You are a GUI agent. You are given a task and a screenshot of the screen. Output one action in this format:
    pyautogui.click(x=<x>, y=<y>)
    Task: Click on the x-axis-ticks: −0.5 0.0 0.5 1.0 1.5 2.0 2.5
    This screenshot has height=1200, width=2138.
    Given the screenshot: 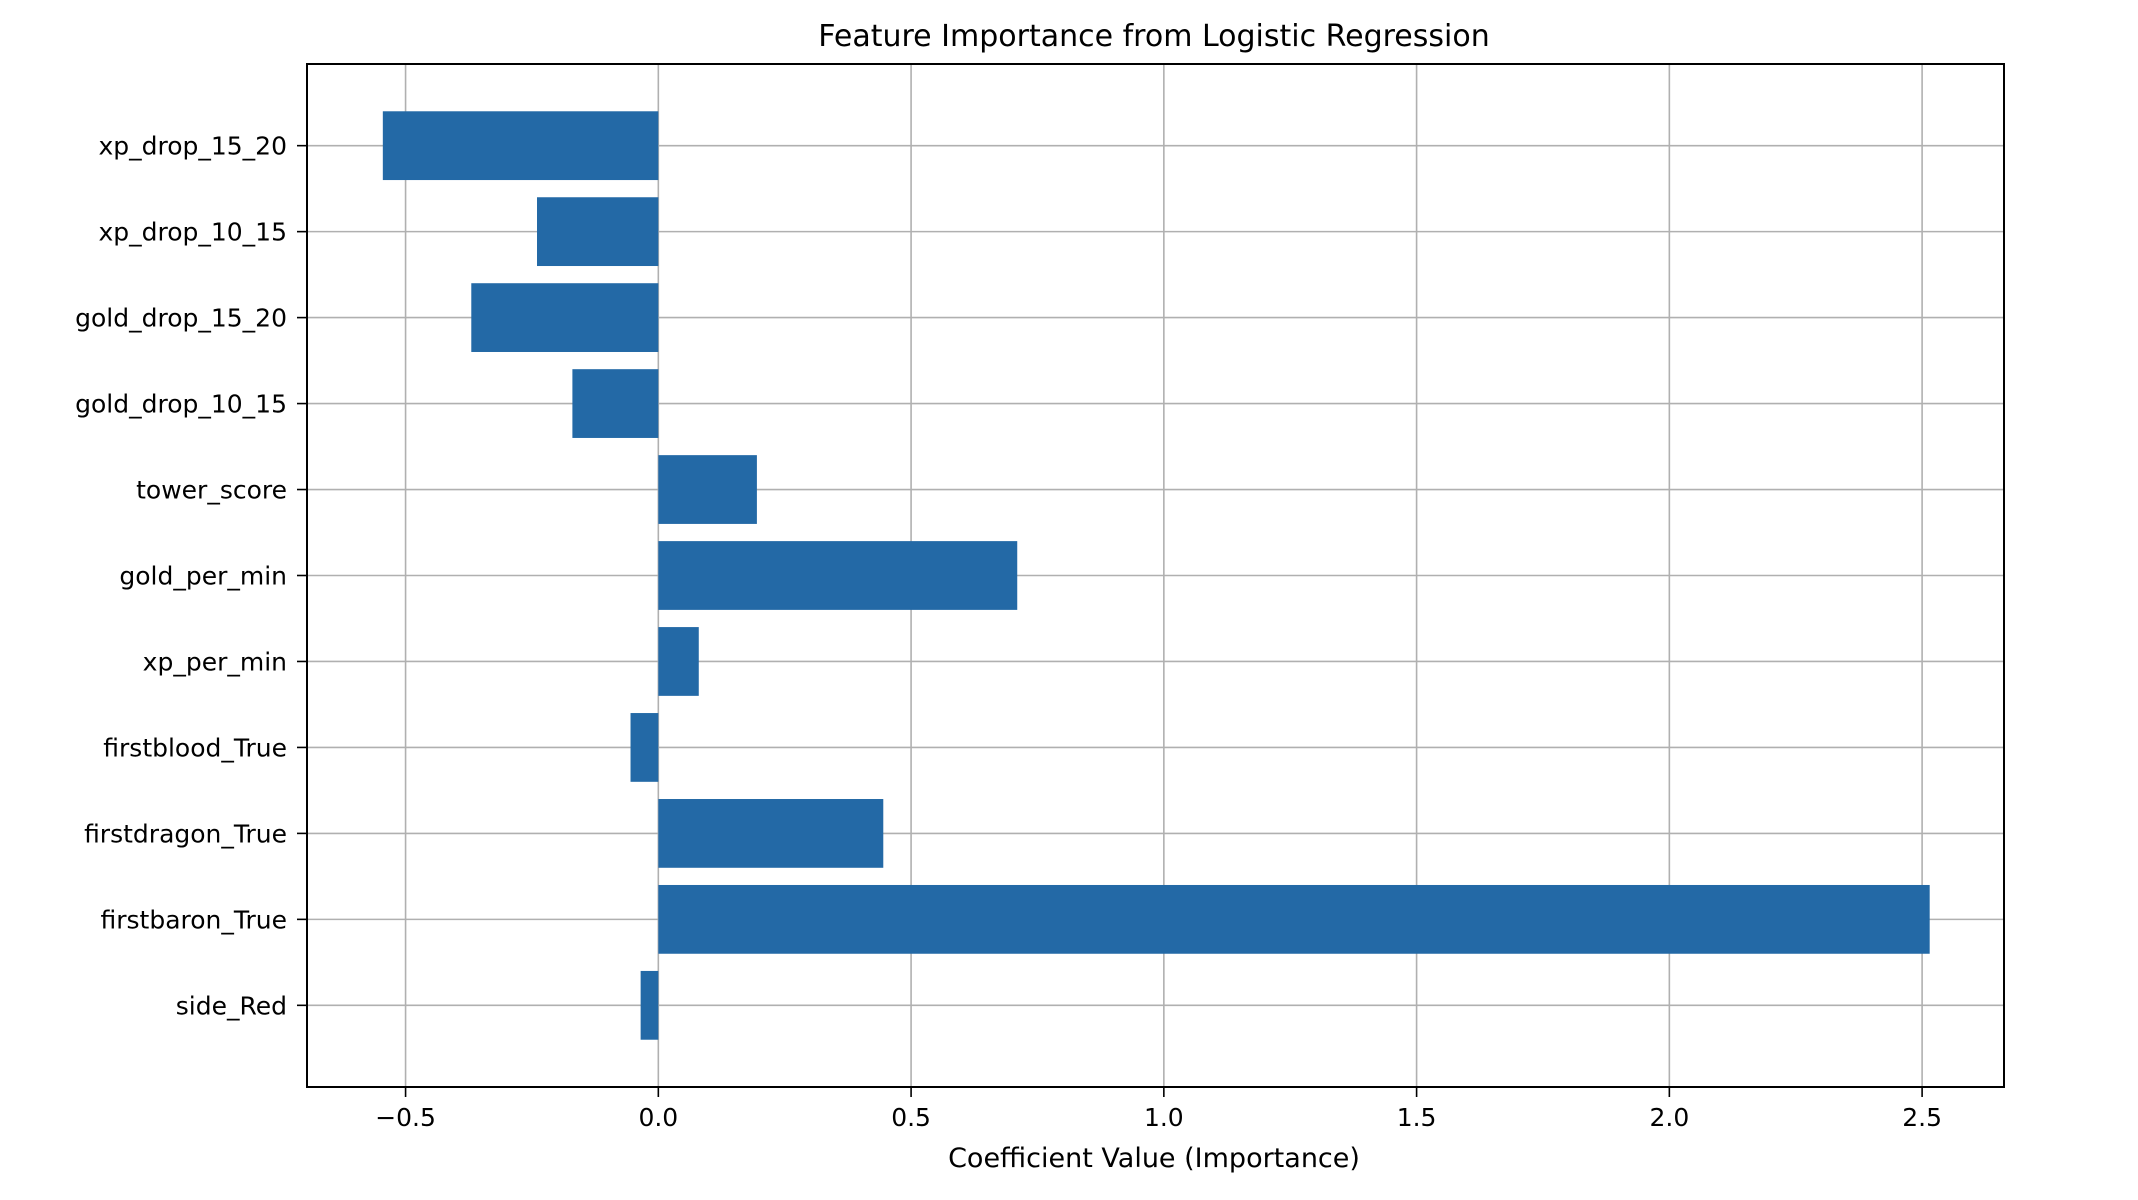 What is the action you would take?
    pyautogui.click(x=1158, y=1109)
    